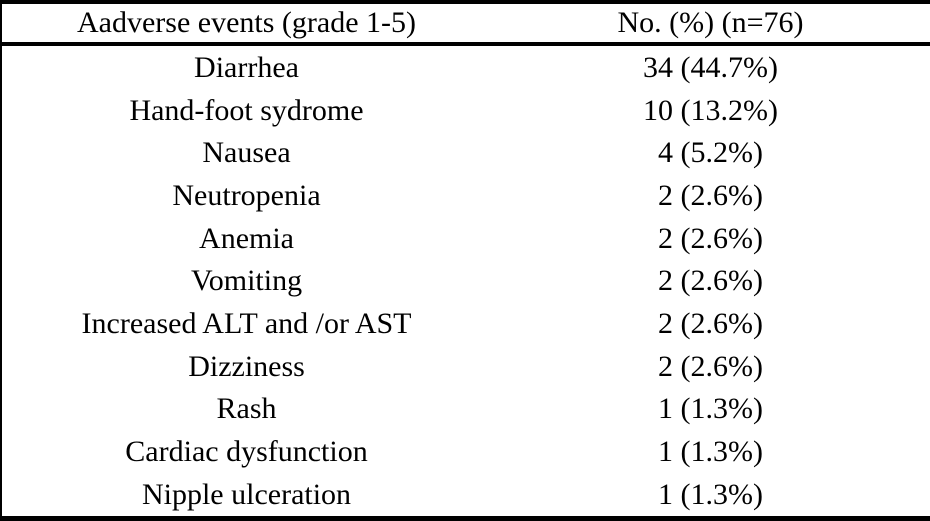 This screenshot has height=521, width=930. What do you see at coordinates (246, 323) in the screenshot?
I see `event-name-cell: Increased ALT and /or AST` at bounding box center [246, 323].